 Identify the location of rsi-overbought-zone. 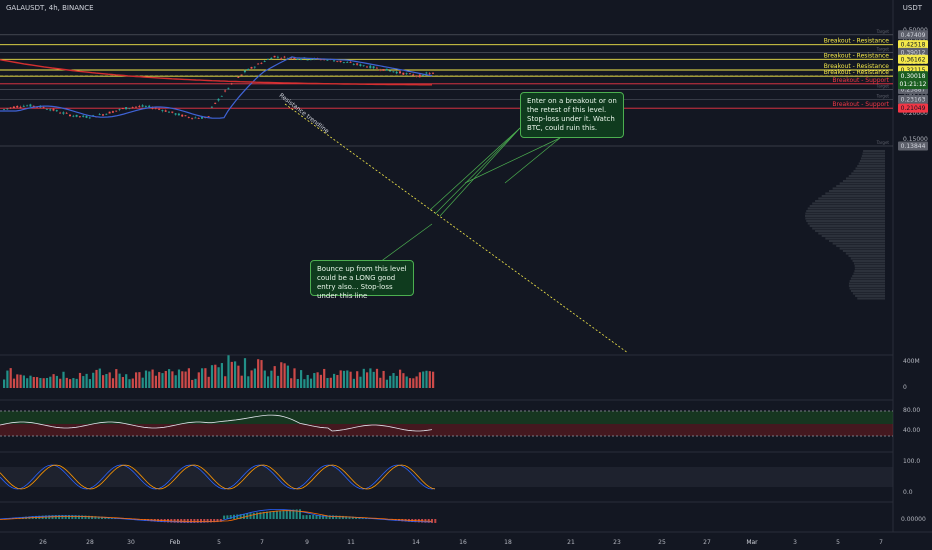
(446, 417).